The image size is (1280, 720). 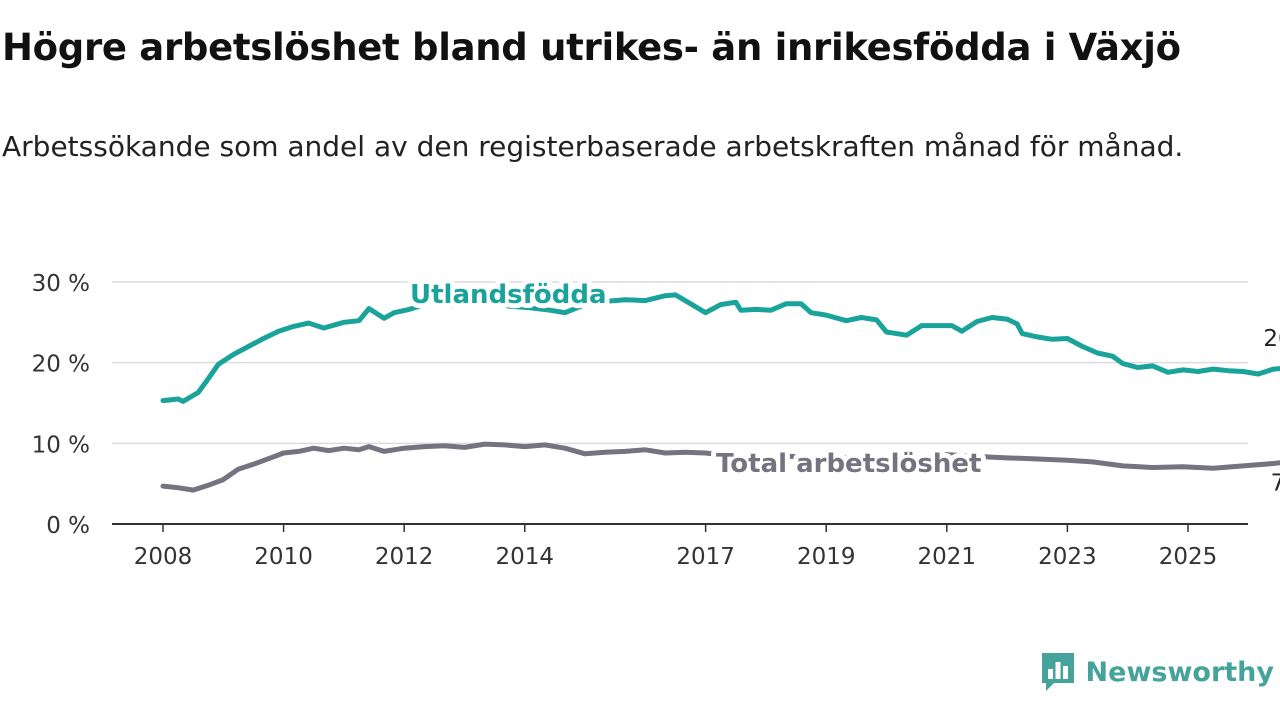 I want to click on bar-chart-badge-icon, so click(x=1057, y=672).